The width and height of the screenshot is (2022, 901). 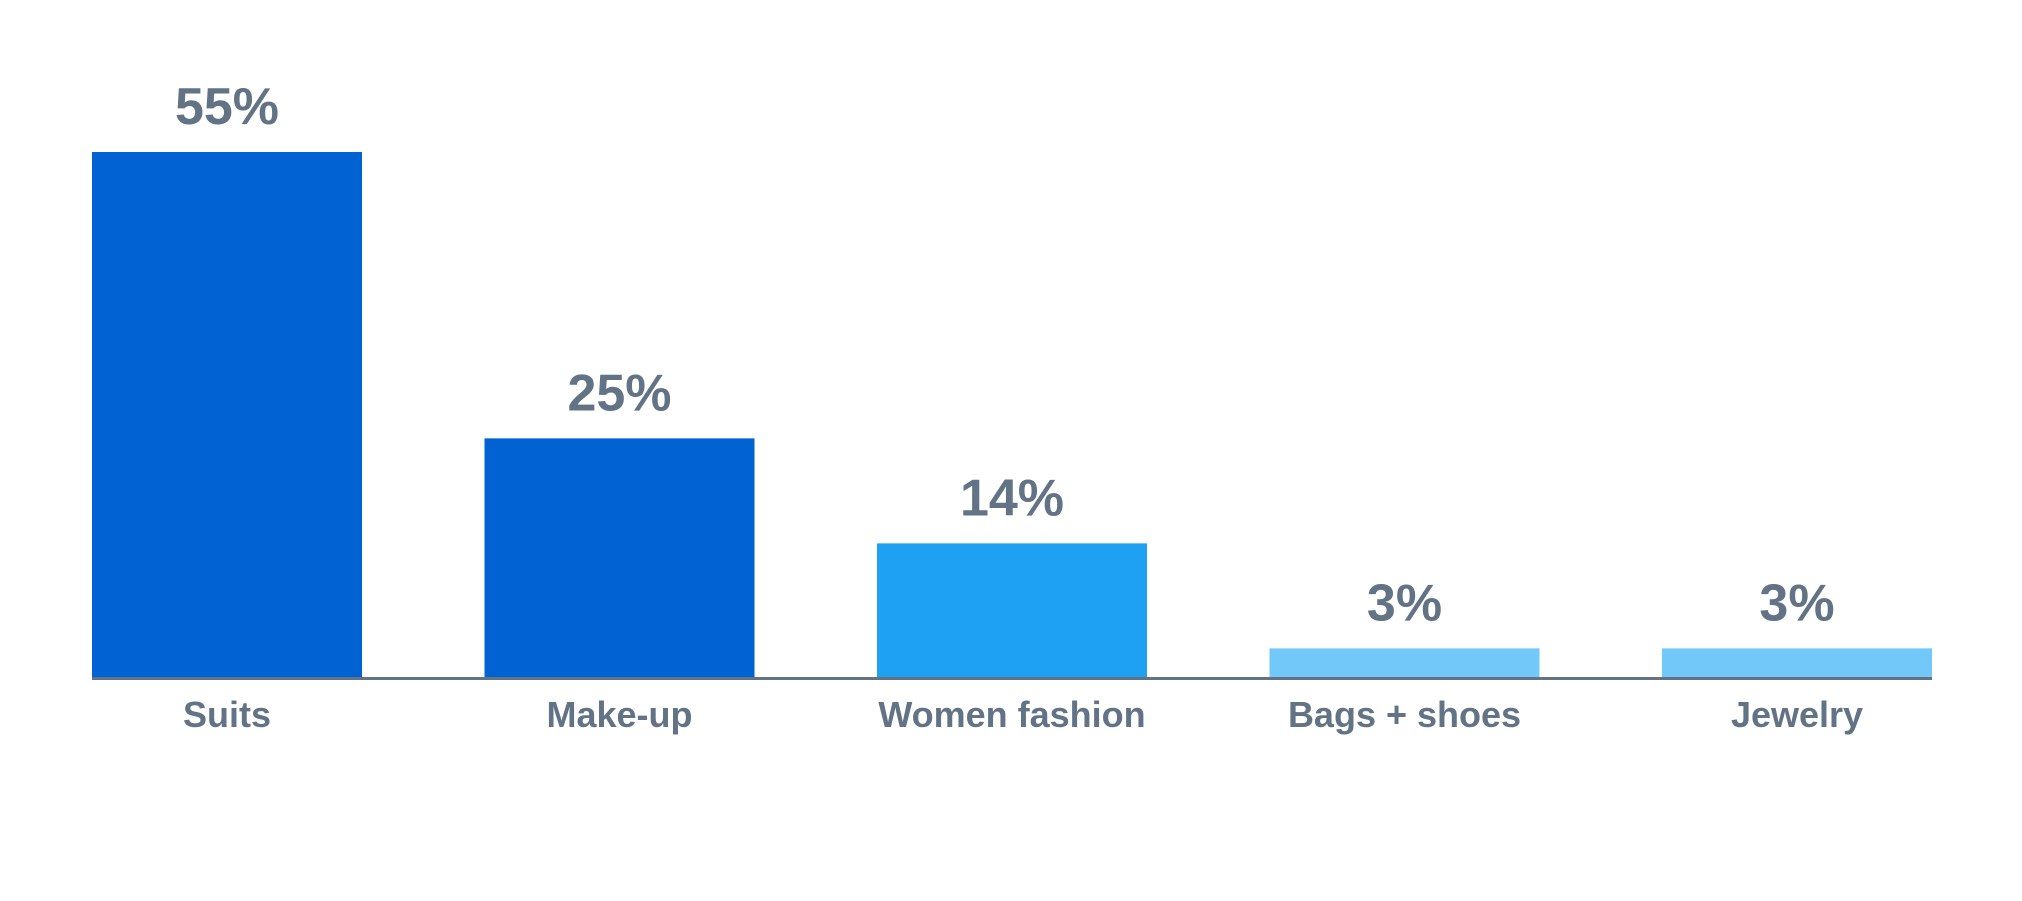 What do you see at coordinates (1797, 714) in the screenshot?
I see `category-label-jewelry: Jewelry` at bounding box center [1797, 714].